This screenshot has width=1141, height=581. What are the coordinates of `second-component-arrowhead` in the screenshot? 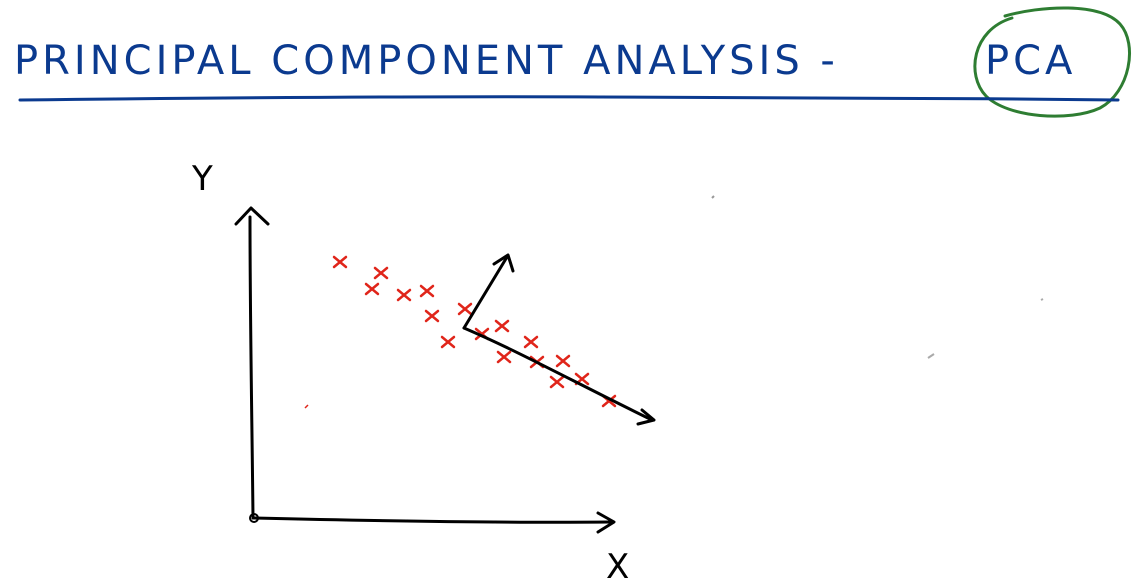 It's located at (503, 263).